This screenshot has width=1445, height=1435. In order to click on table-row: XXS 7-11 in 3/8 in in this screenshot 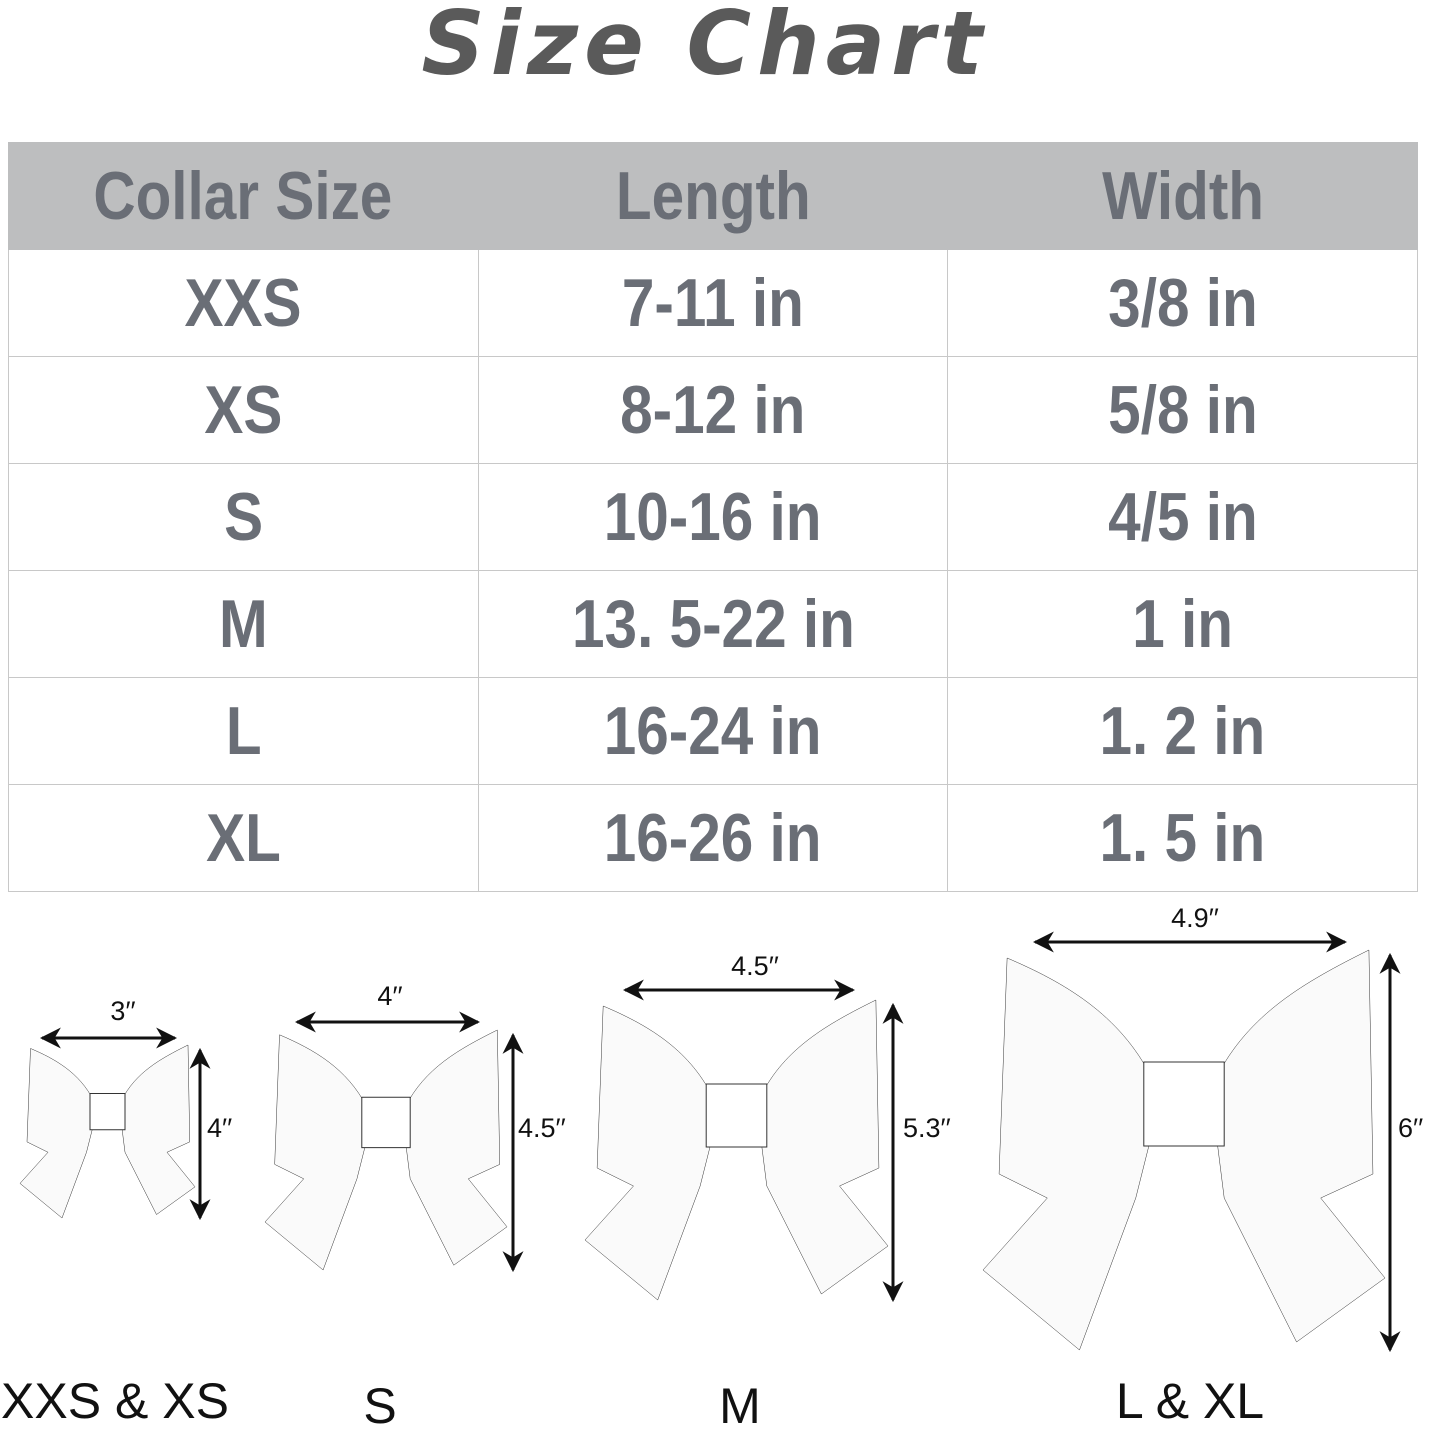, I will do `click(713, 303)`.